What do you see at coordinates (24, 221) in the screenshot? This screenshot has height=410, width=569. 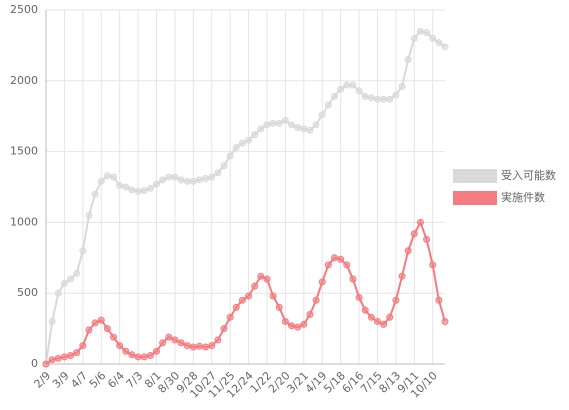 I see `y-tick-label: 1000` at bounding box center [24, 221].